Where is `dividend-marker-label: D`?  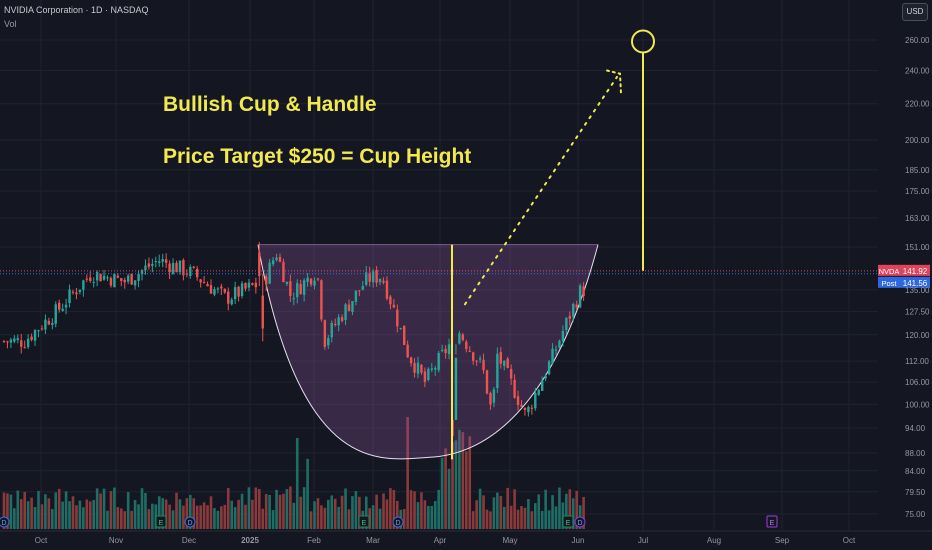 dividend-marker-label: D is located at coordinates (397, 523).